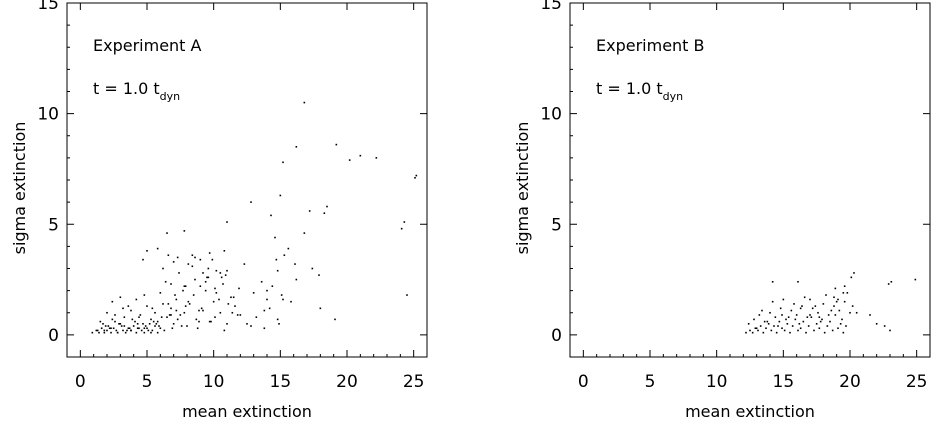 The width and height of the screenshot is (941, 430). What do you see at coordinates (831, 303) in the screenshot?
I see `scatter-points` at bounding box center [831, 303].